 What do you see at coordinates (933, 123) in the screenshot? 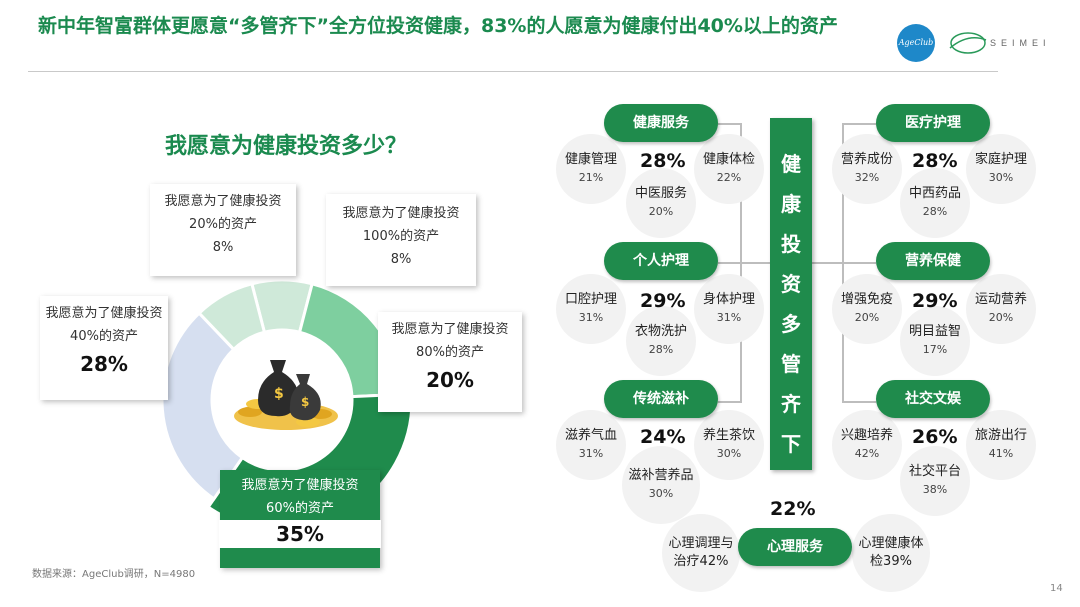
I see `category-medical-care: 医疗护理` at bounding box center [933, 123].